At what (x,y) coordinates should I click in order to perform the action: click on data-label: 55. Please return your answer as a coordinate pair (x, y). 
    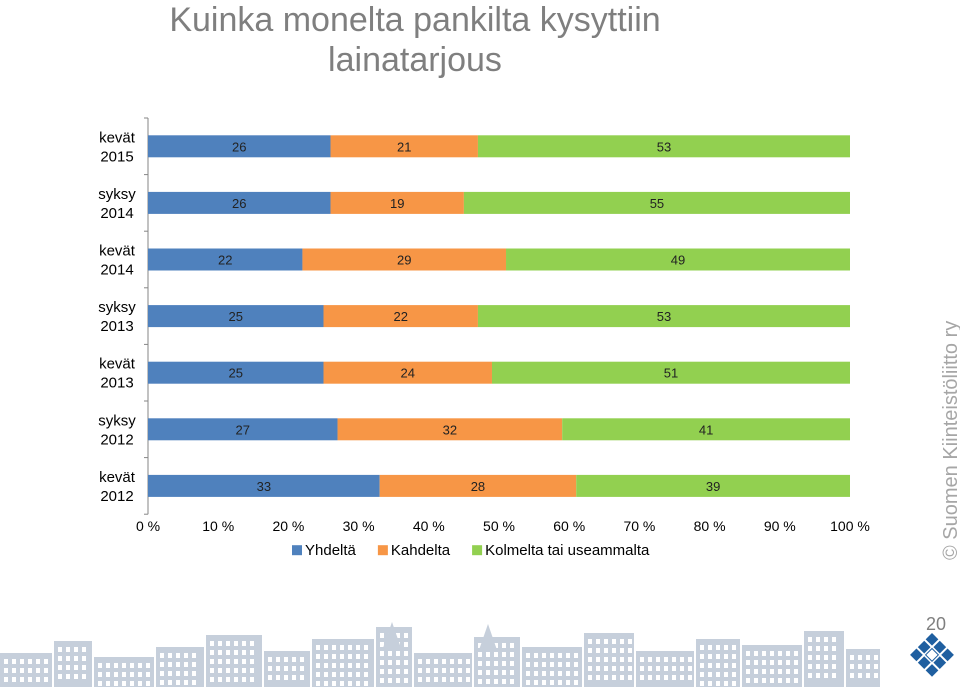
    Looking at the image, I should click on (657, 203).